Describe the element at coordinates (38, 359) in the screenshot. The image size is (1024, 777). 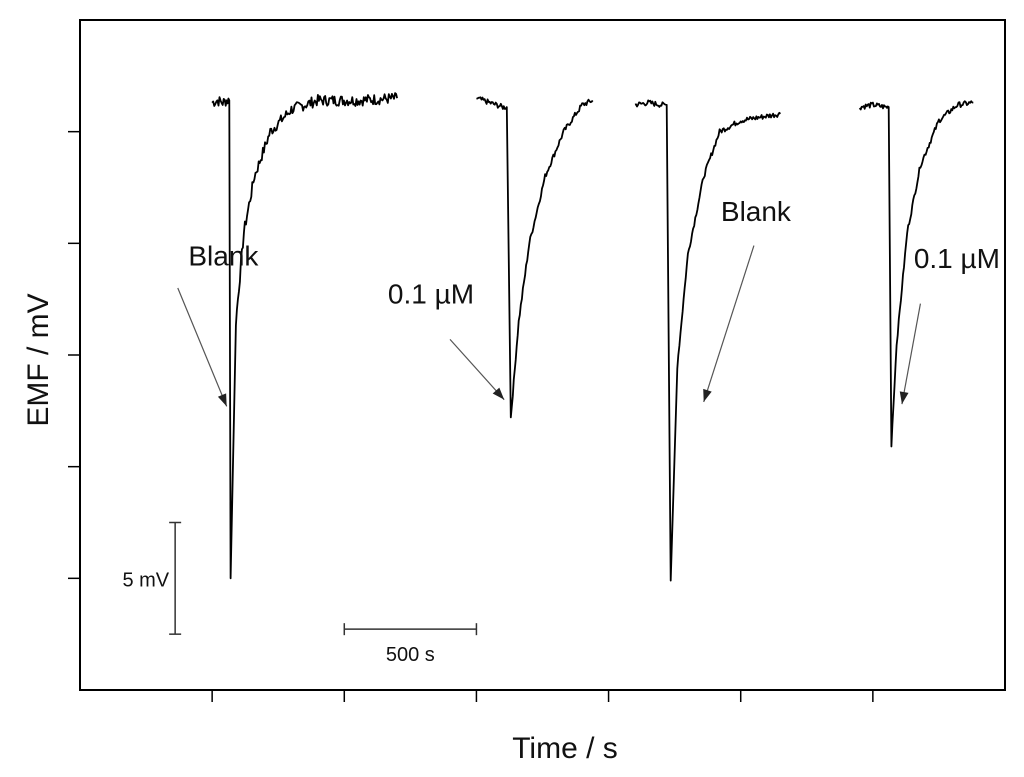
I see `y-axis-label: EMF / mV` at that location.